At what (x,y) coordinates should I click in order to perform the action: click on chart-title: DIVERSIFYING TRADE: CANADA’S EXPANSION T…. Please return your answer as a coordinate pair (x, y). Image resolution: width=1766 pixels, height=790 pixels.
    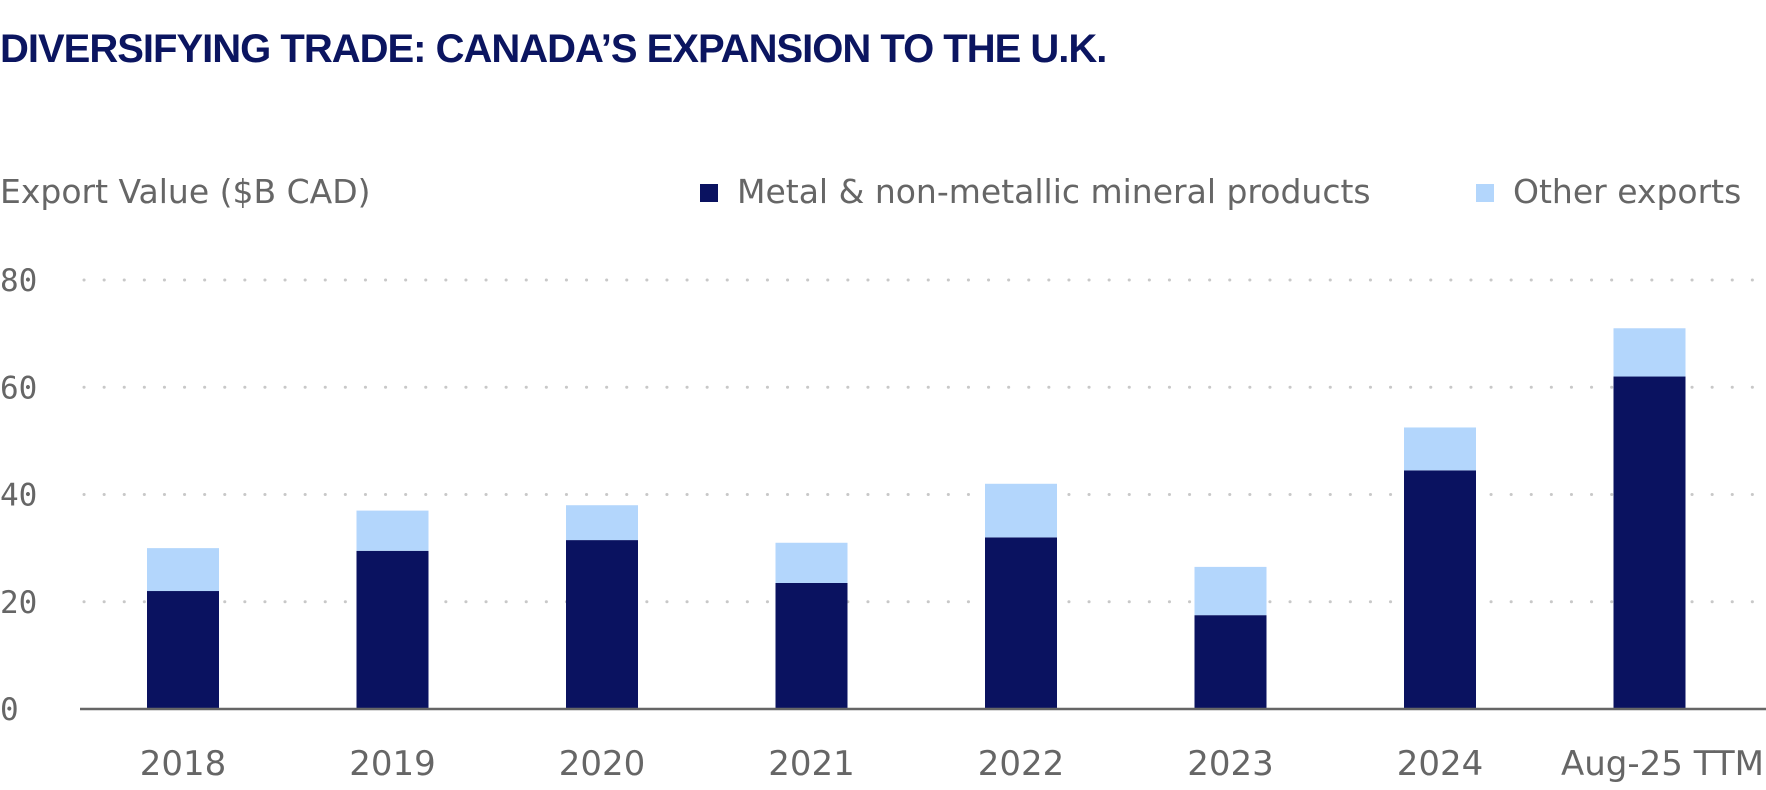
    Looking at the image, I should click on (553, 49).